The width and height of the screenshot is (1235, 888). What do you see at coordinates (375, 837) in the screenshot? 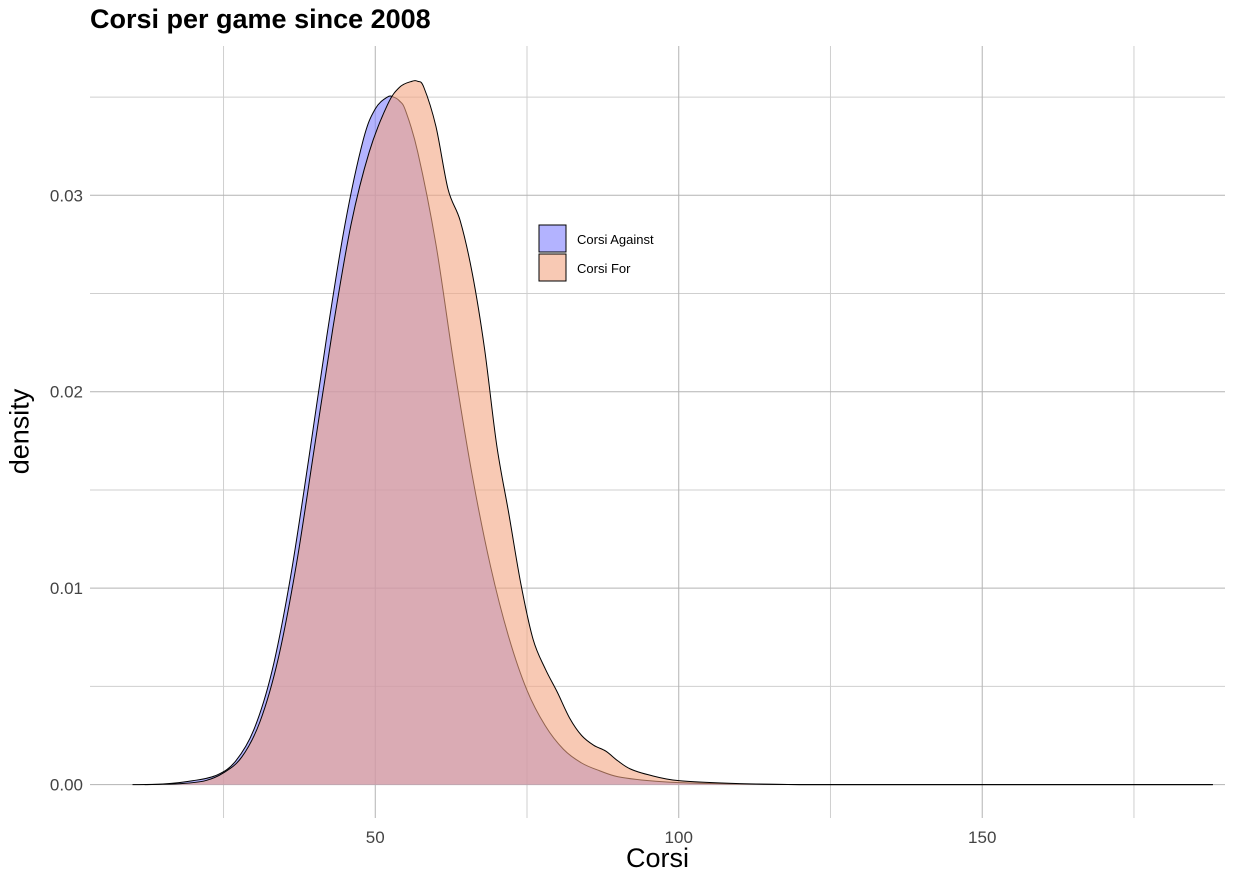
I see `x-tick-label: 50` at bounding box center [375, 837].